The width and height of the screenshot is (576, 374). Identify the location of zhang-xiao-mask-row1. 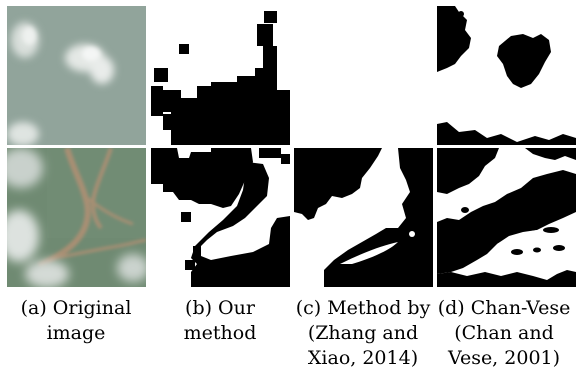
(363, 75).